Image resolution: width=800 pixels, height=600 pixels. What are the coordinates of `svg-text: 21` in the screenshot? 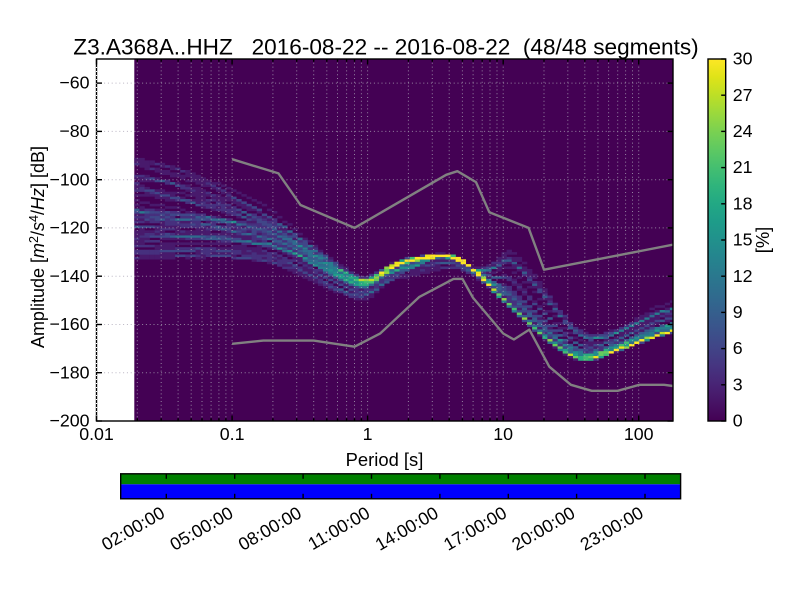 It's located at (743, 167).